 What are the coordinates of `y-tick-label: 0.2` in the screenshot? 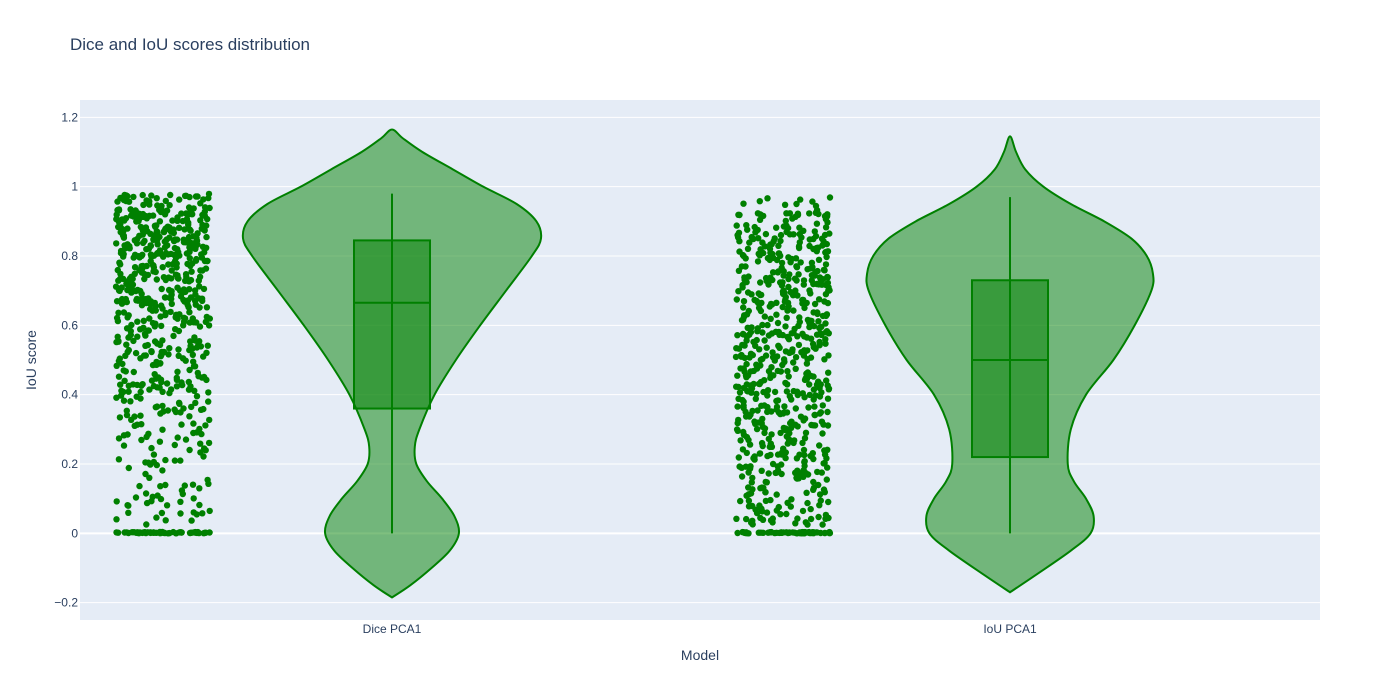 It's located at (69, 464).